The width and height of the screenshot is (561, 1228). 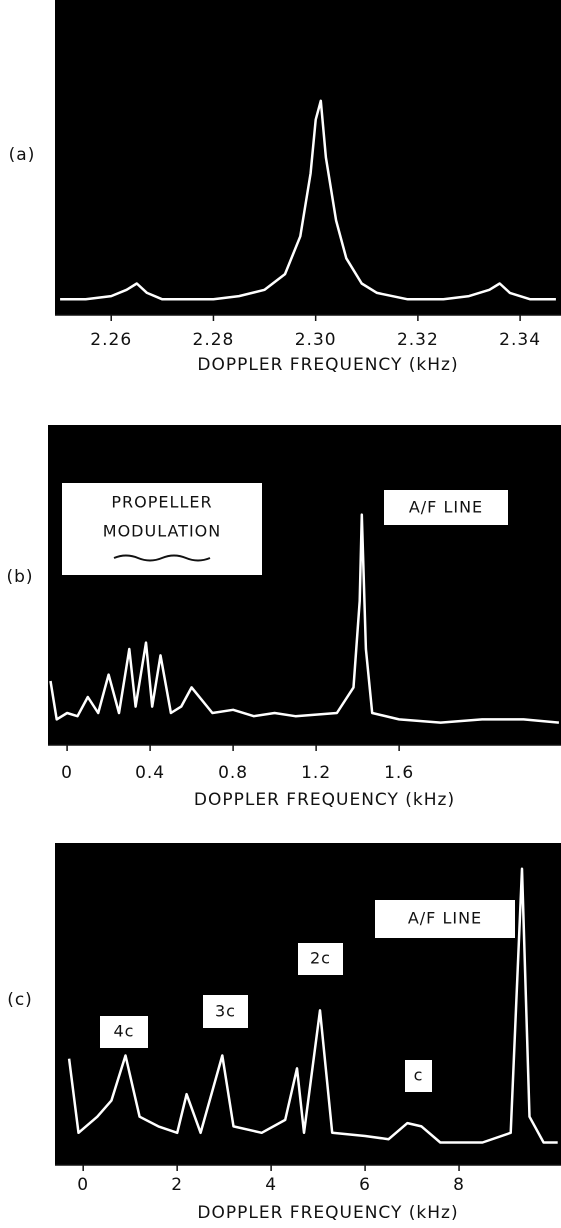 What do you see at coordinates (233, 773) in the screenshot?
I see `x-tick-label: 0.8` at bounding box center [233, 773].